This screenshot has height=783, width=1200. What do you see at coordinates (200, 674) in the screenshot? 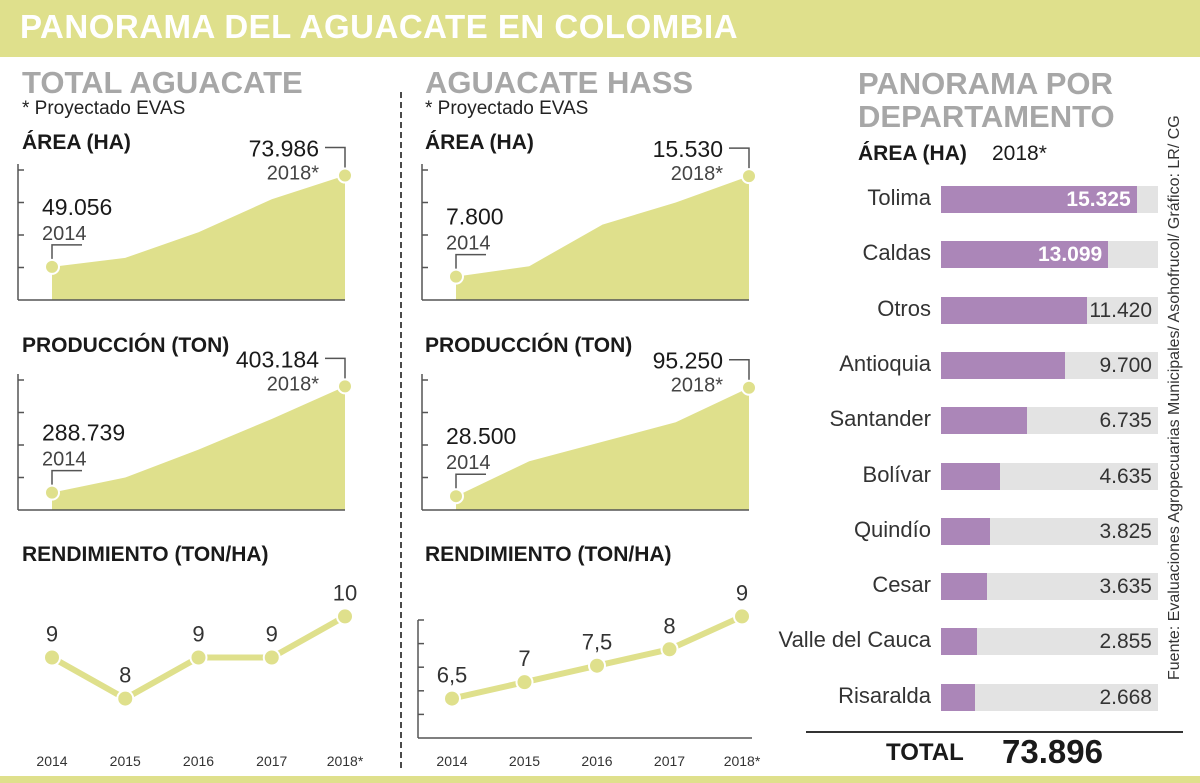
I see `total-rendimiento-chart: 9 2014 8 2015 9 2016 9 2017 10 2018*` at bounding box center [200, 674].